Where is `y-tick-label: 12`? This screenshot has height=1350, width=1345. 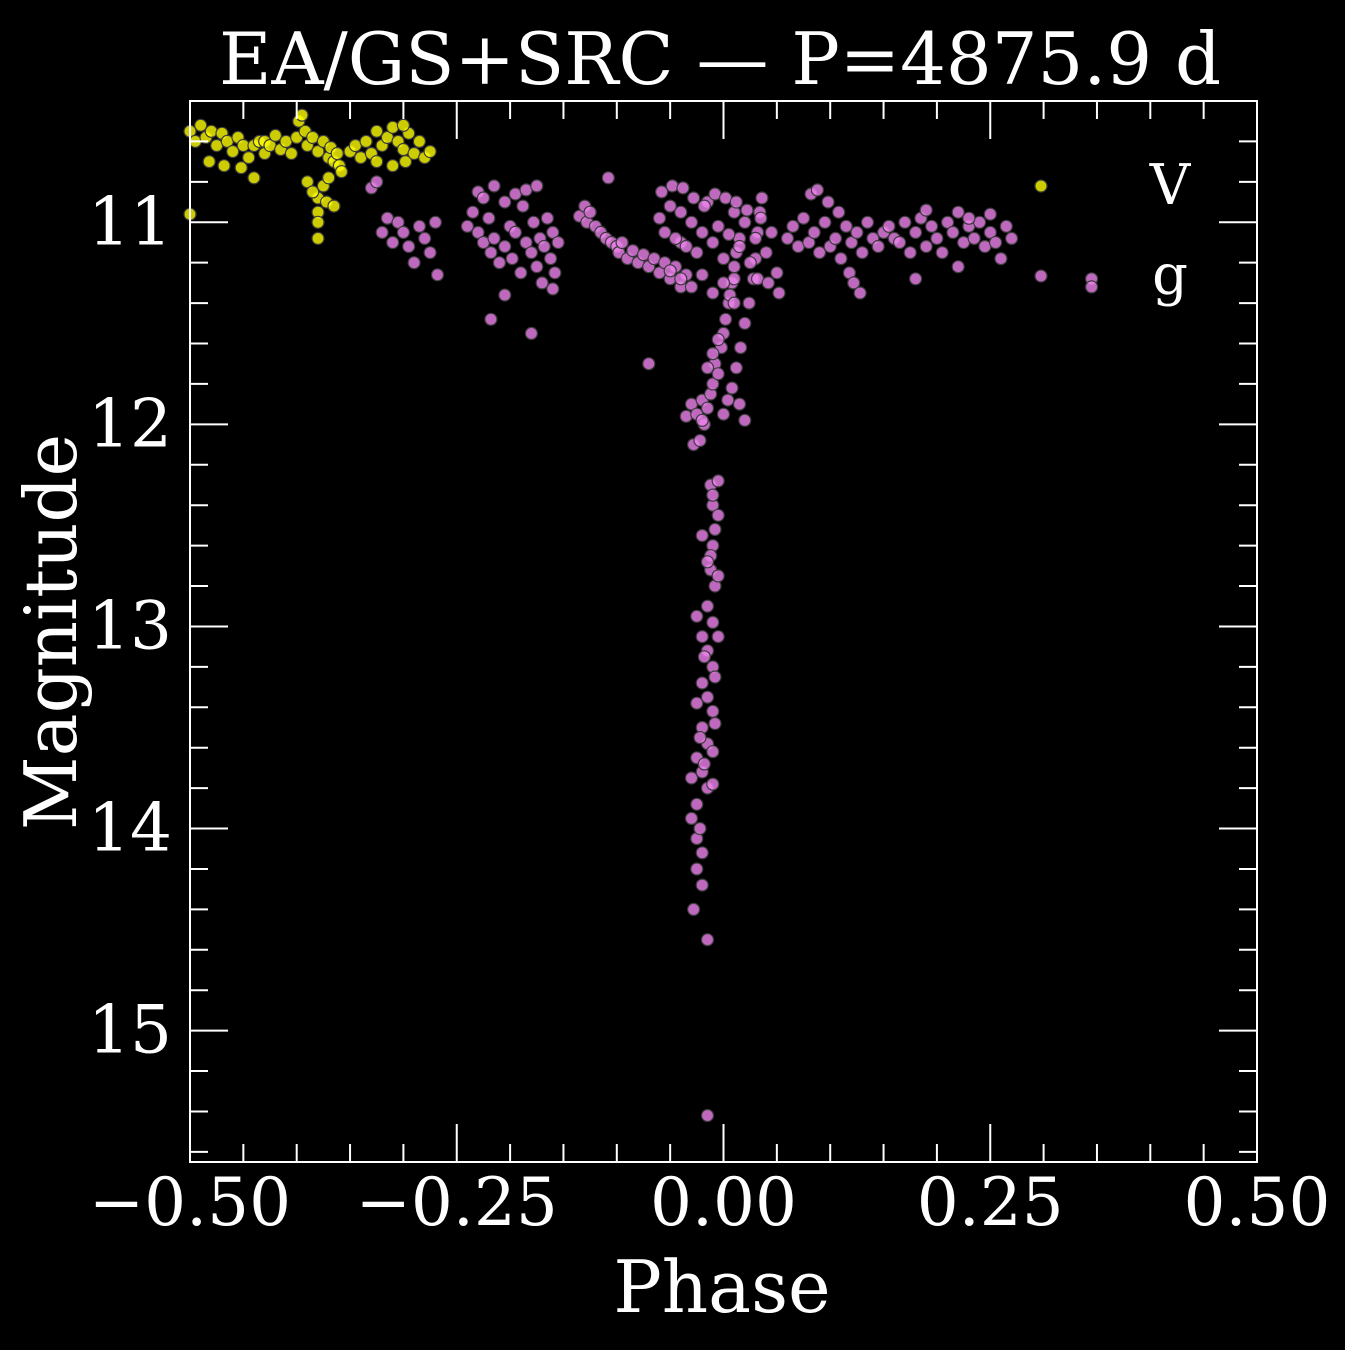 y-tick-label: 12 is located at coordinates (130, 423).